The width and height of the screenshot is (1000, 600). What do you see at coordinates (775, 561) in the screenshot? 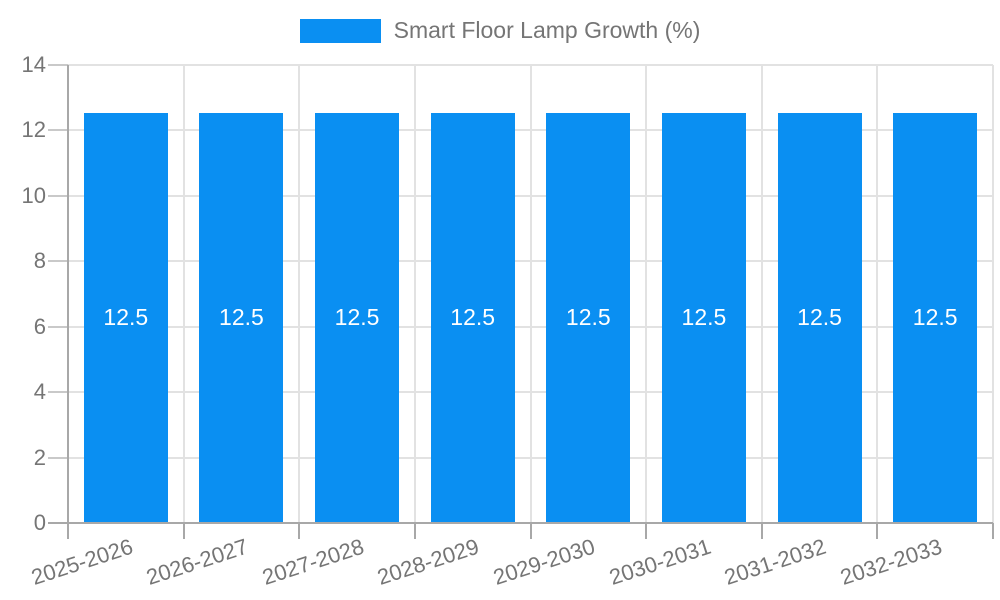
I see `x-axis-label: 2031-2032` at bounding box center [775, 561].